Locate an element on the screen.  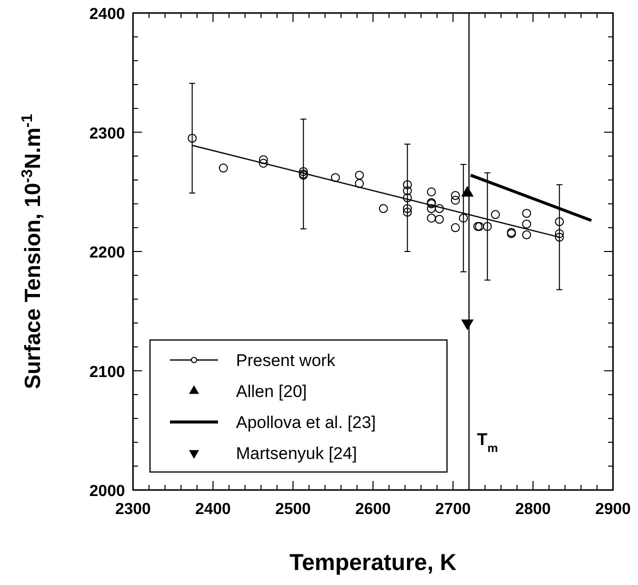
y-tick-label: 2200 is located at coordinates (107, 253).